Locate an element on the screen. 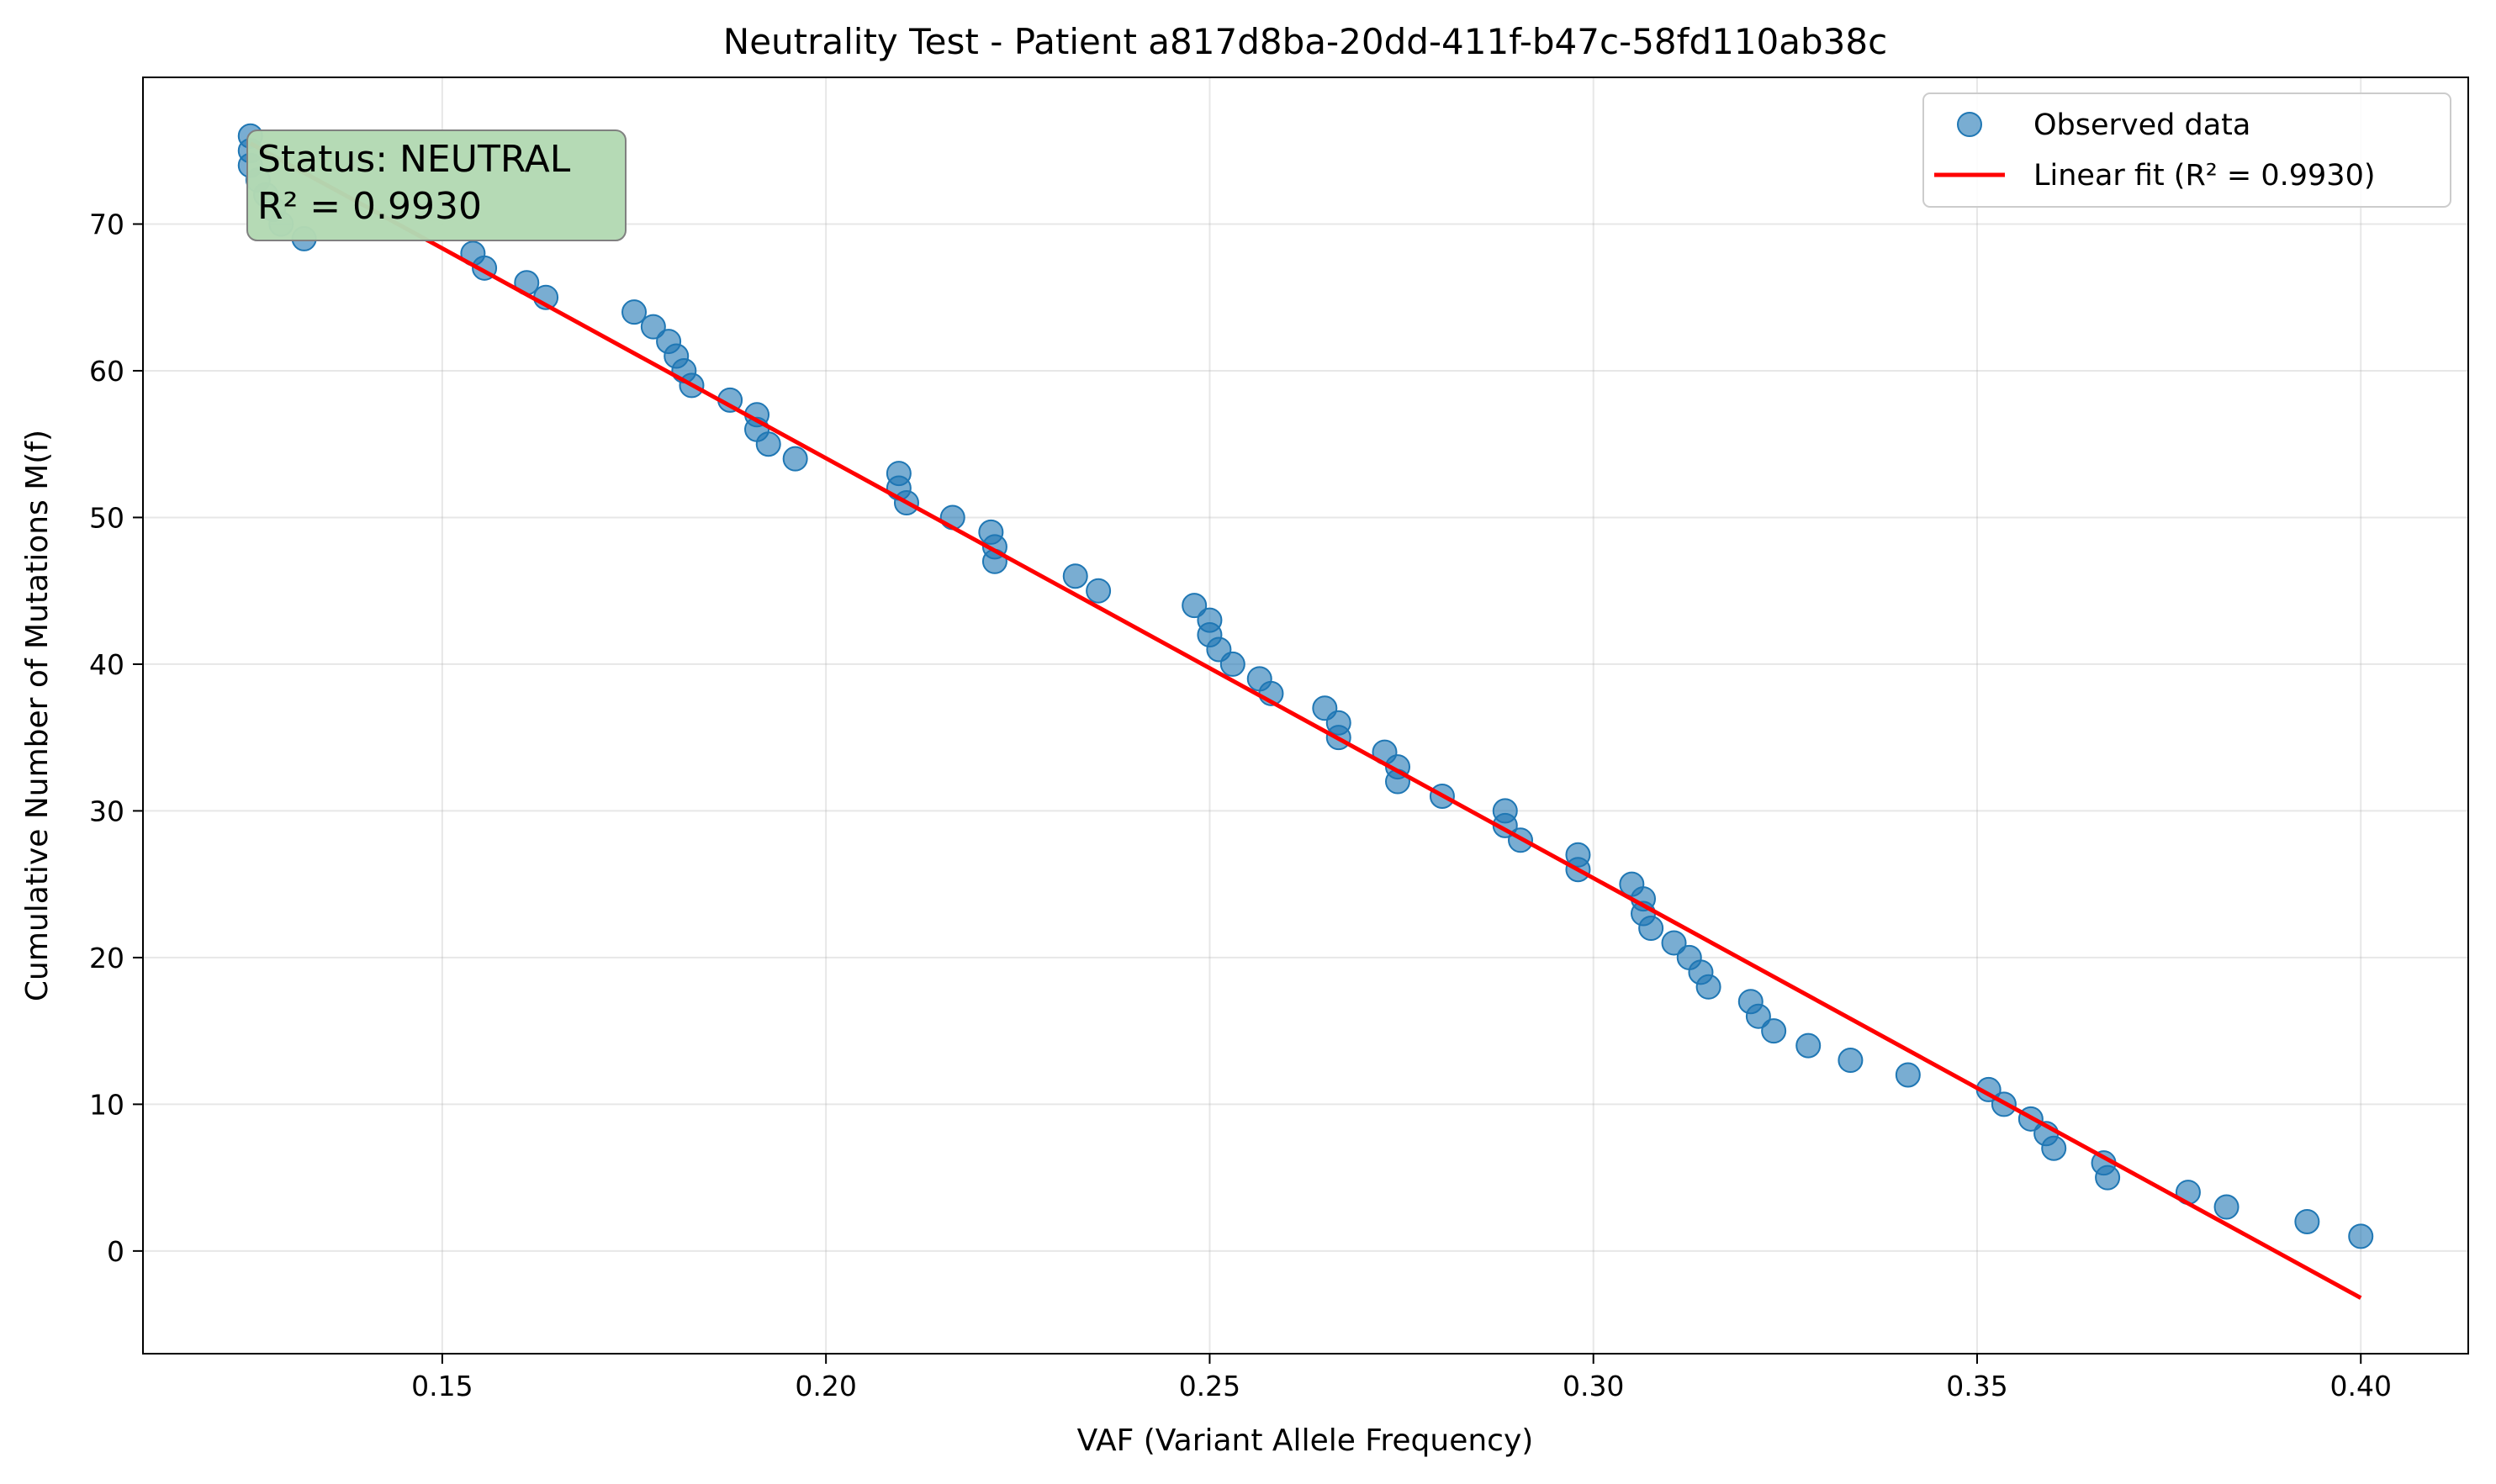 This screenshot has height=1484, width=2496. y-tick-label: 40 is located at coordinates (106, 664).